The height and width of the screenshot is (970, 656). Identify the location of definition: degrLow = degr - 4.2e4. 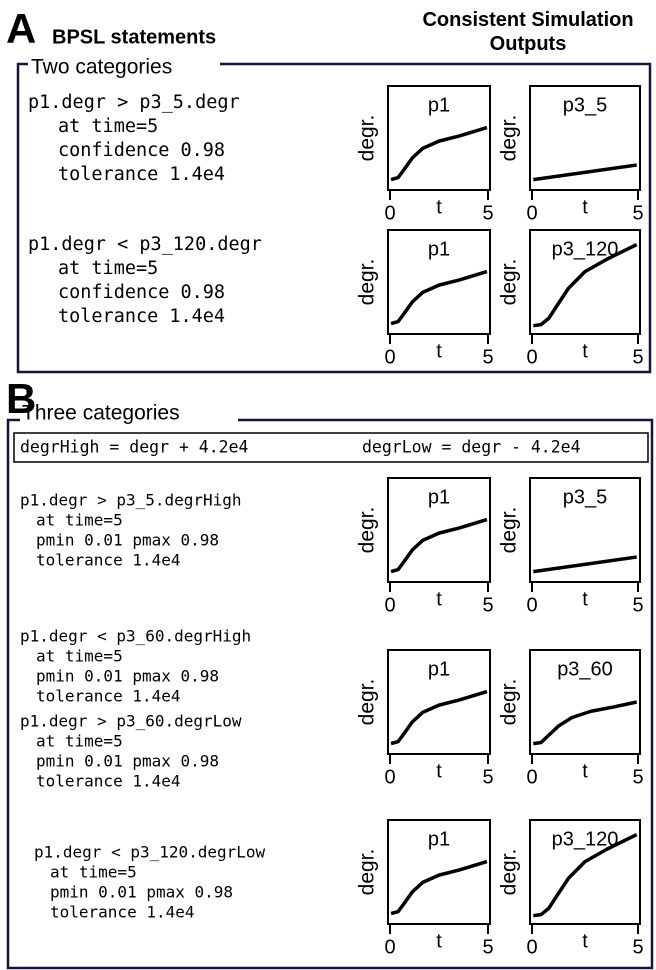
(471, 447).